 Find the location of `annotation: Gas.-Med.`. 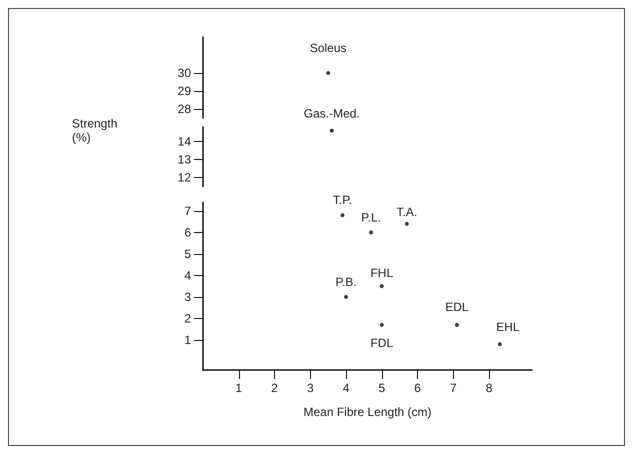

annotation: Gas.-Med. is located at coordinates (332, 113).